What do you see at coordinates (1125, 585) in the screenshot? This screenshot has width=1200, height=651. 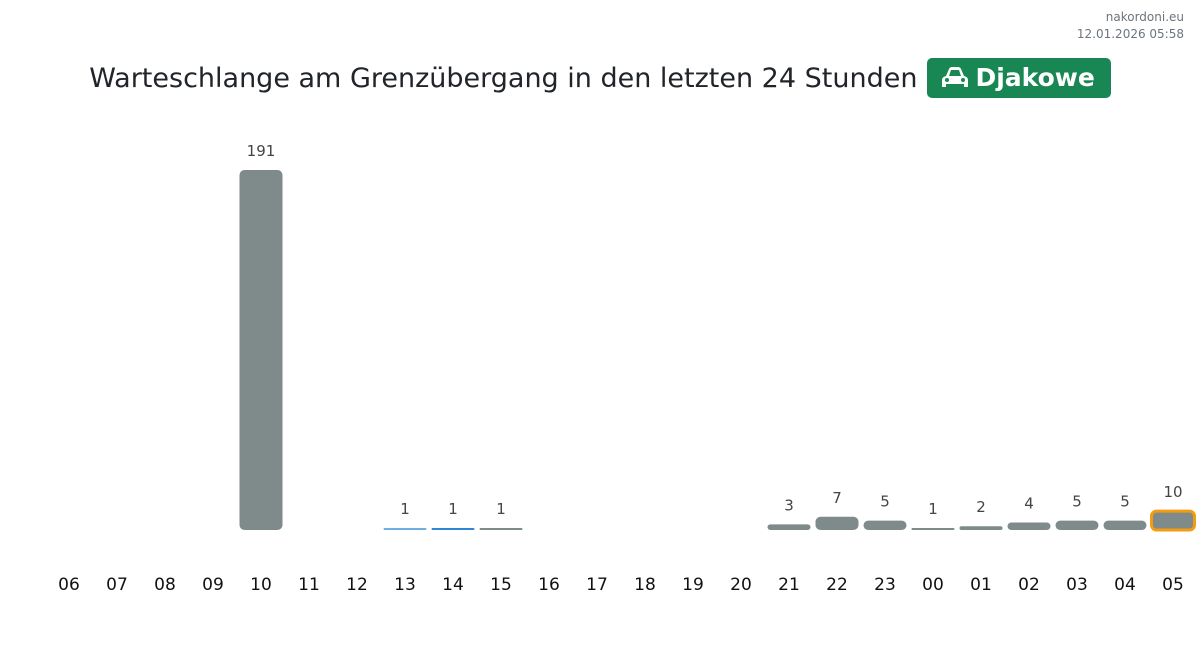 I see `x-tick-label: 04` at bounding box center [1125, 585].